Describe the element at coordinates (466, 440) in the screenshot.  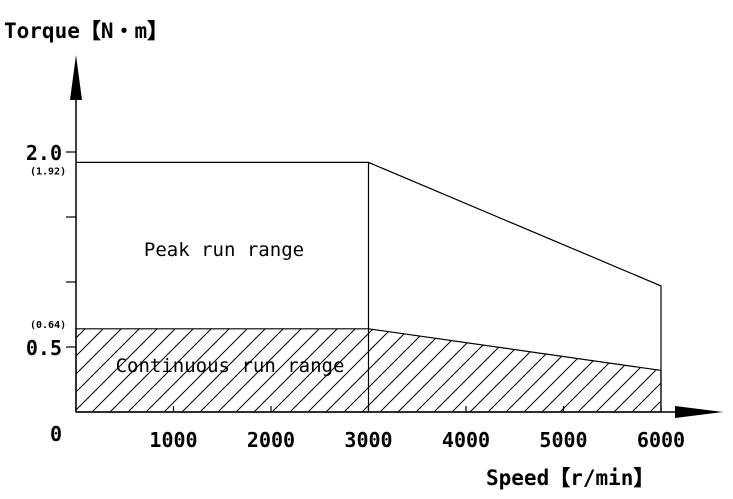
I see `x-tick-label: 4000` at that location.